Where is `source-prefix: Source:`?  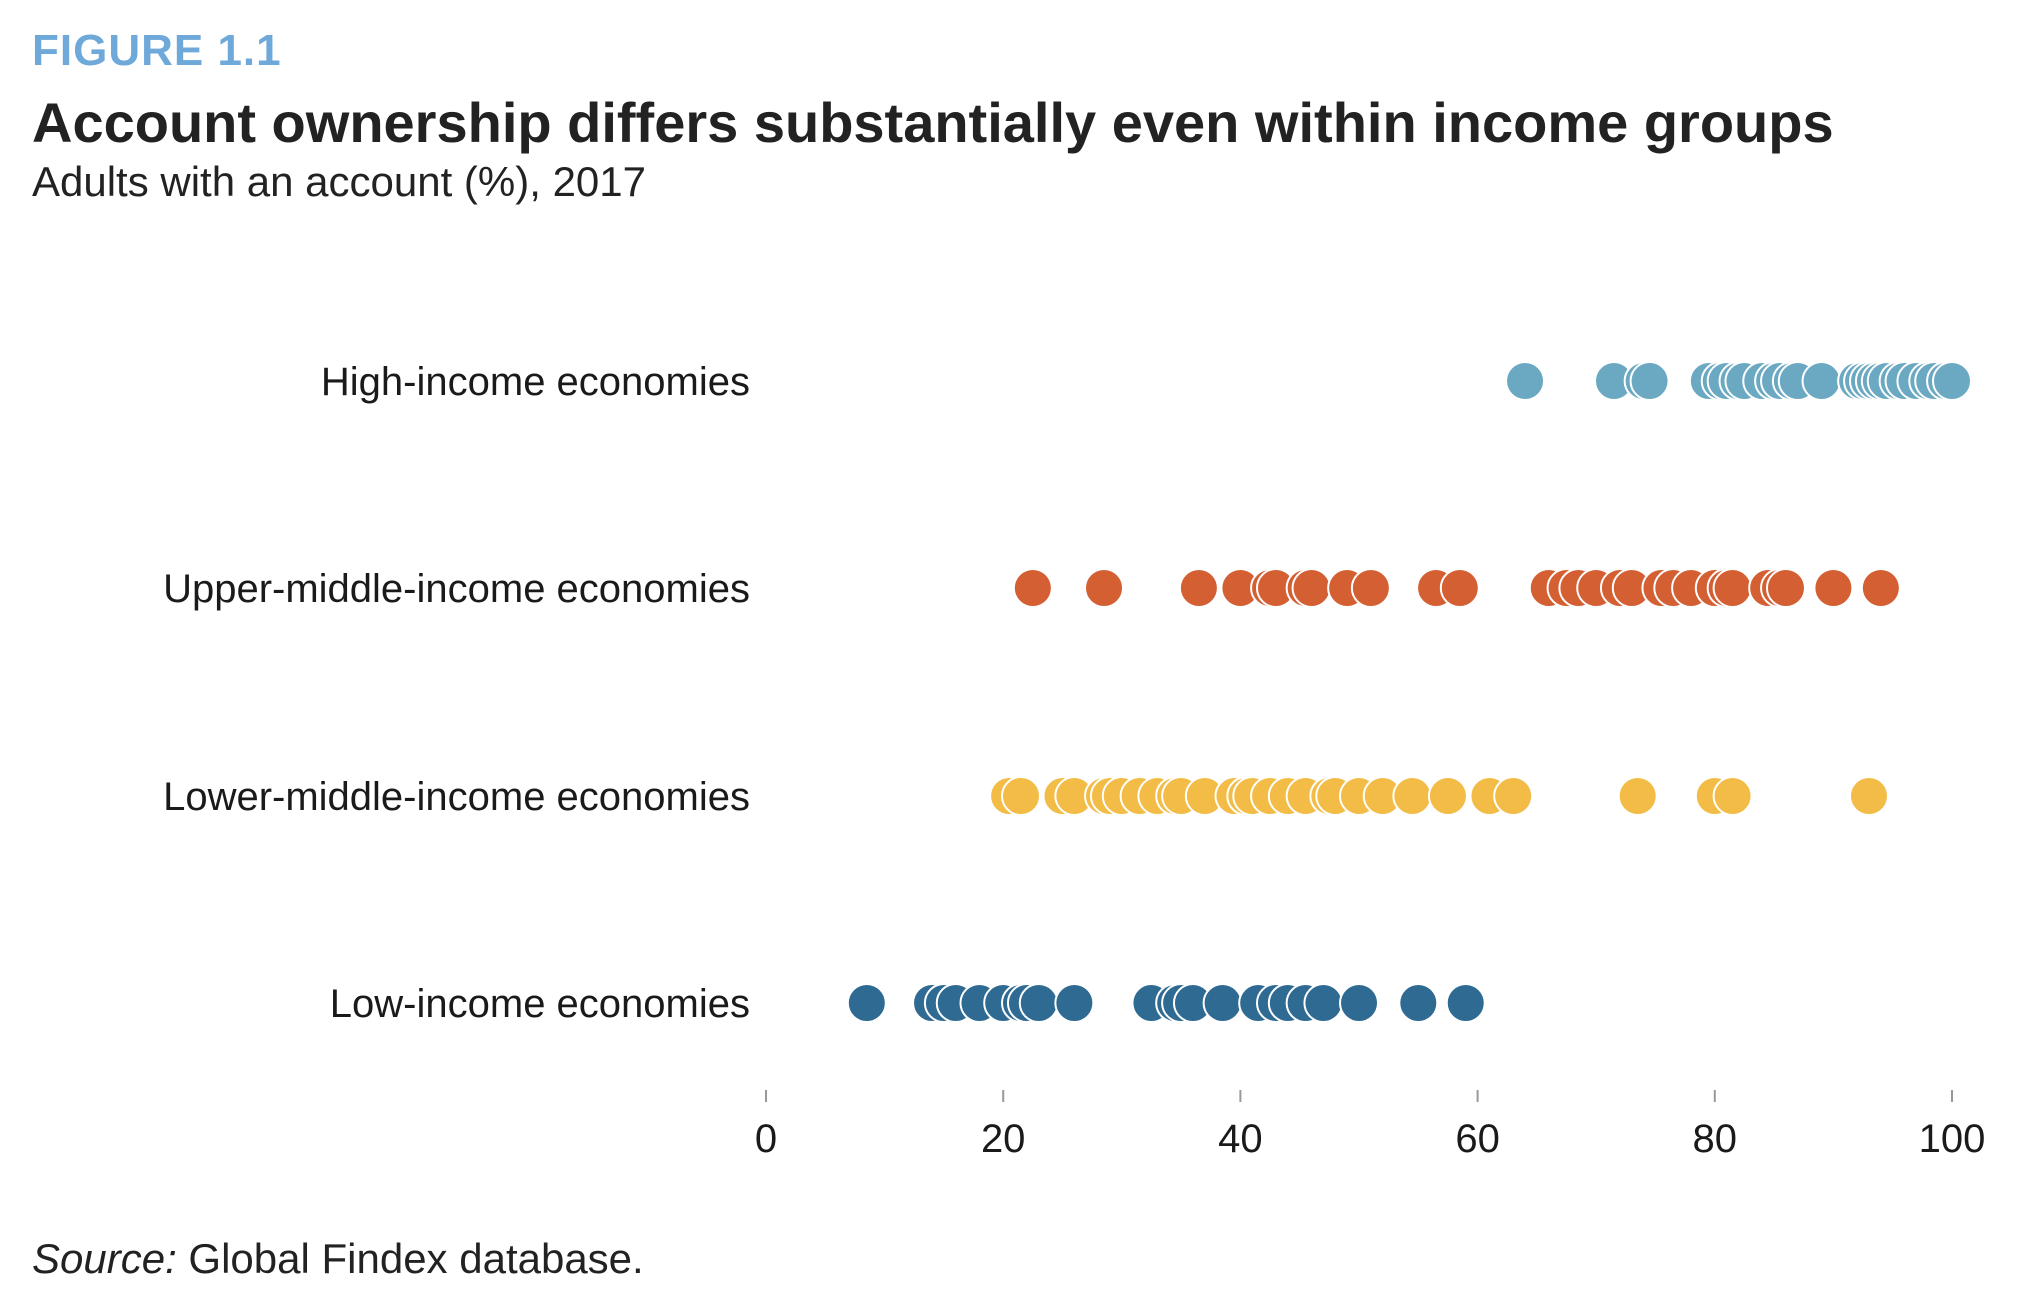 source-prefix: Source: is located at coordinates (104, 1258).